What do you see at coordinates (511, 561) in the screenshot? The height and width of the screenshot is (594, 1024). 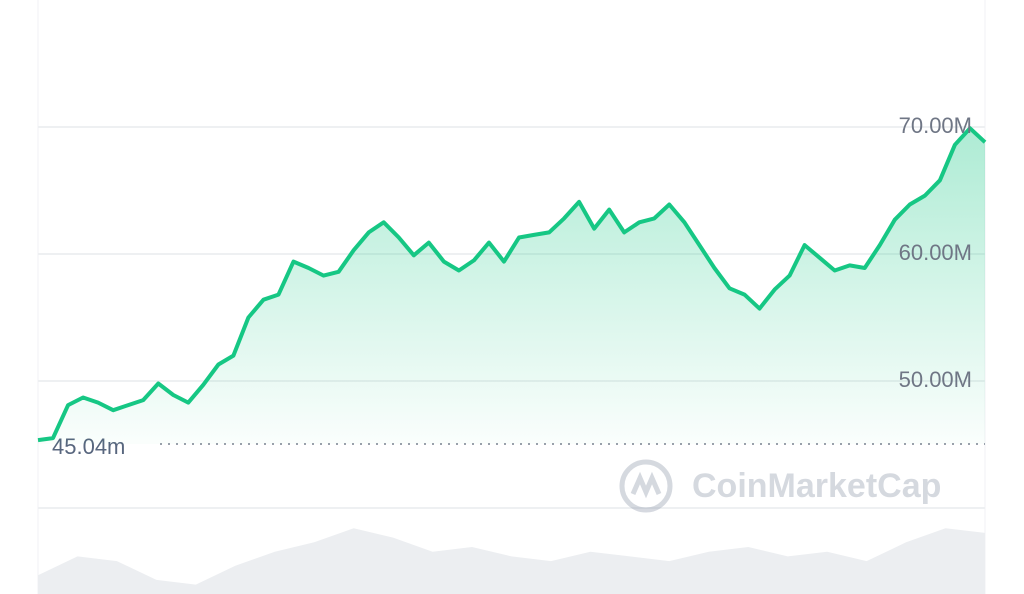 I see `volume-area` at bounding box center [511, 561].